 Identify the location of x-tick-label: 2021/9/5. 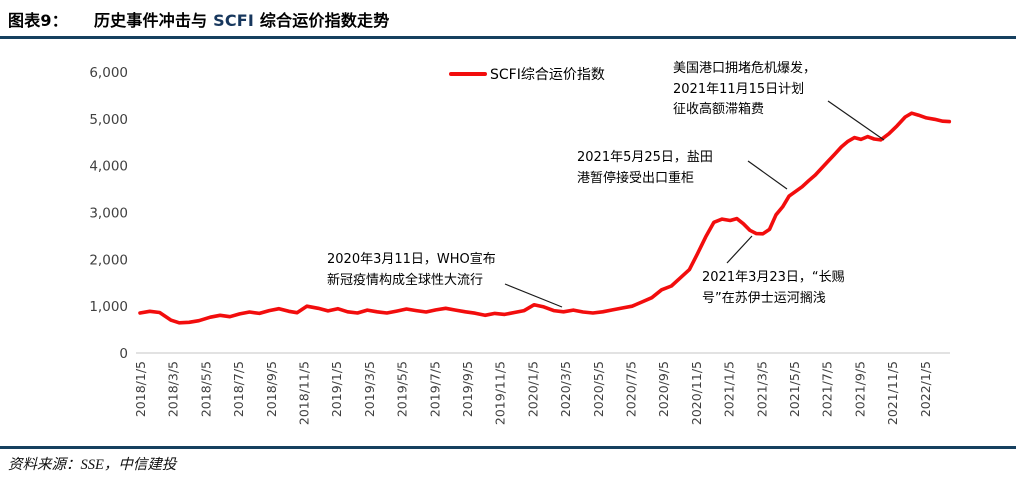
(859, 389).